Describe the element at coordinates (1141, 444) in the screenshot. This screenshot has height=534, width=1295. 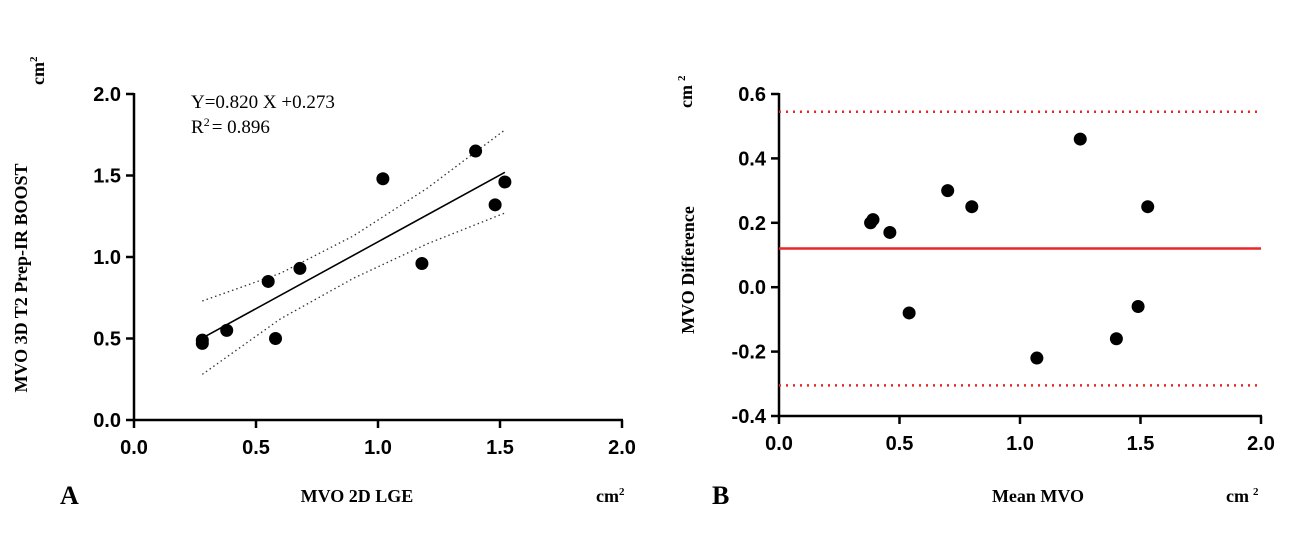
I see `x-tick-label-b: 1.5` at that location.